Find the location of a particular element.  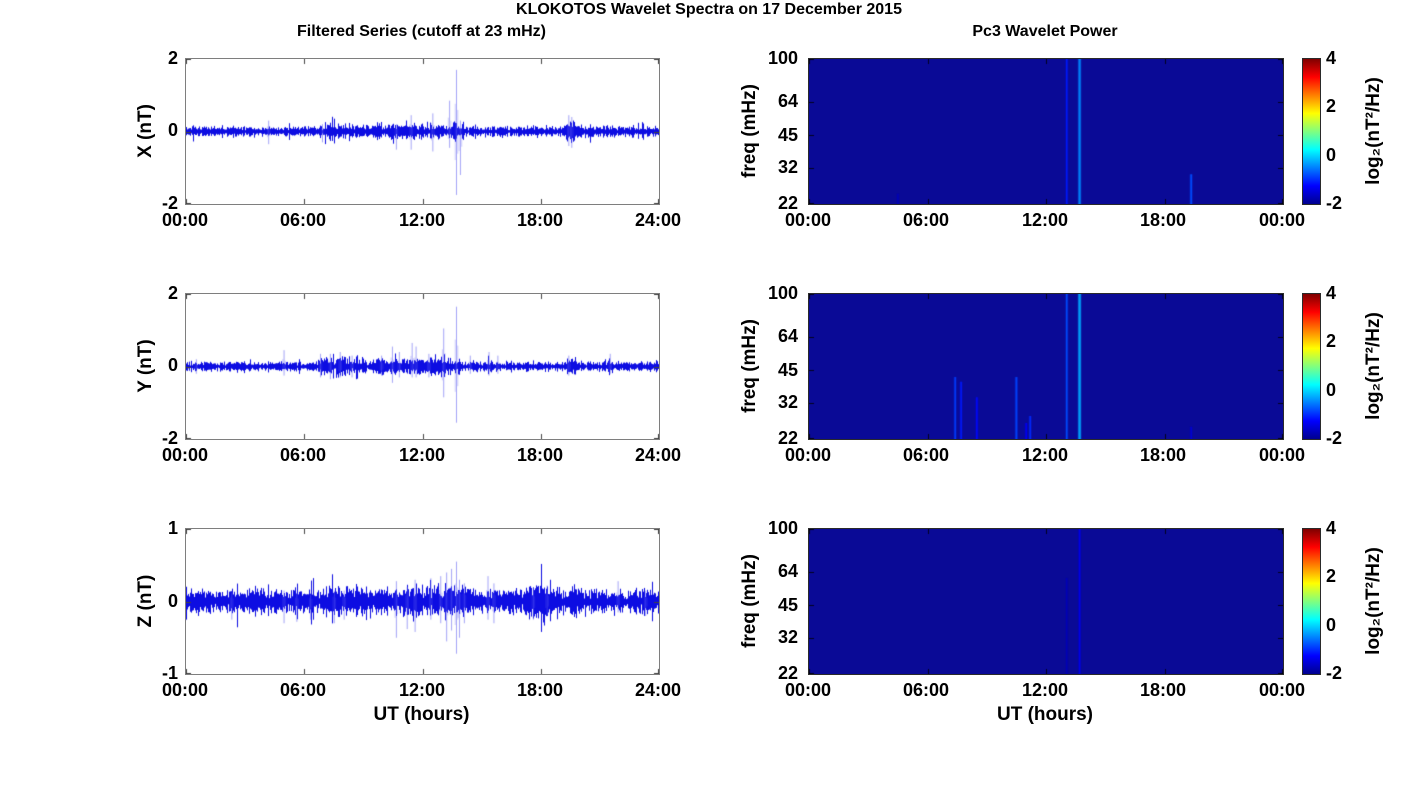

colorbar-x is located at coordinates (1311, 131).